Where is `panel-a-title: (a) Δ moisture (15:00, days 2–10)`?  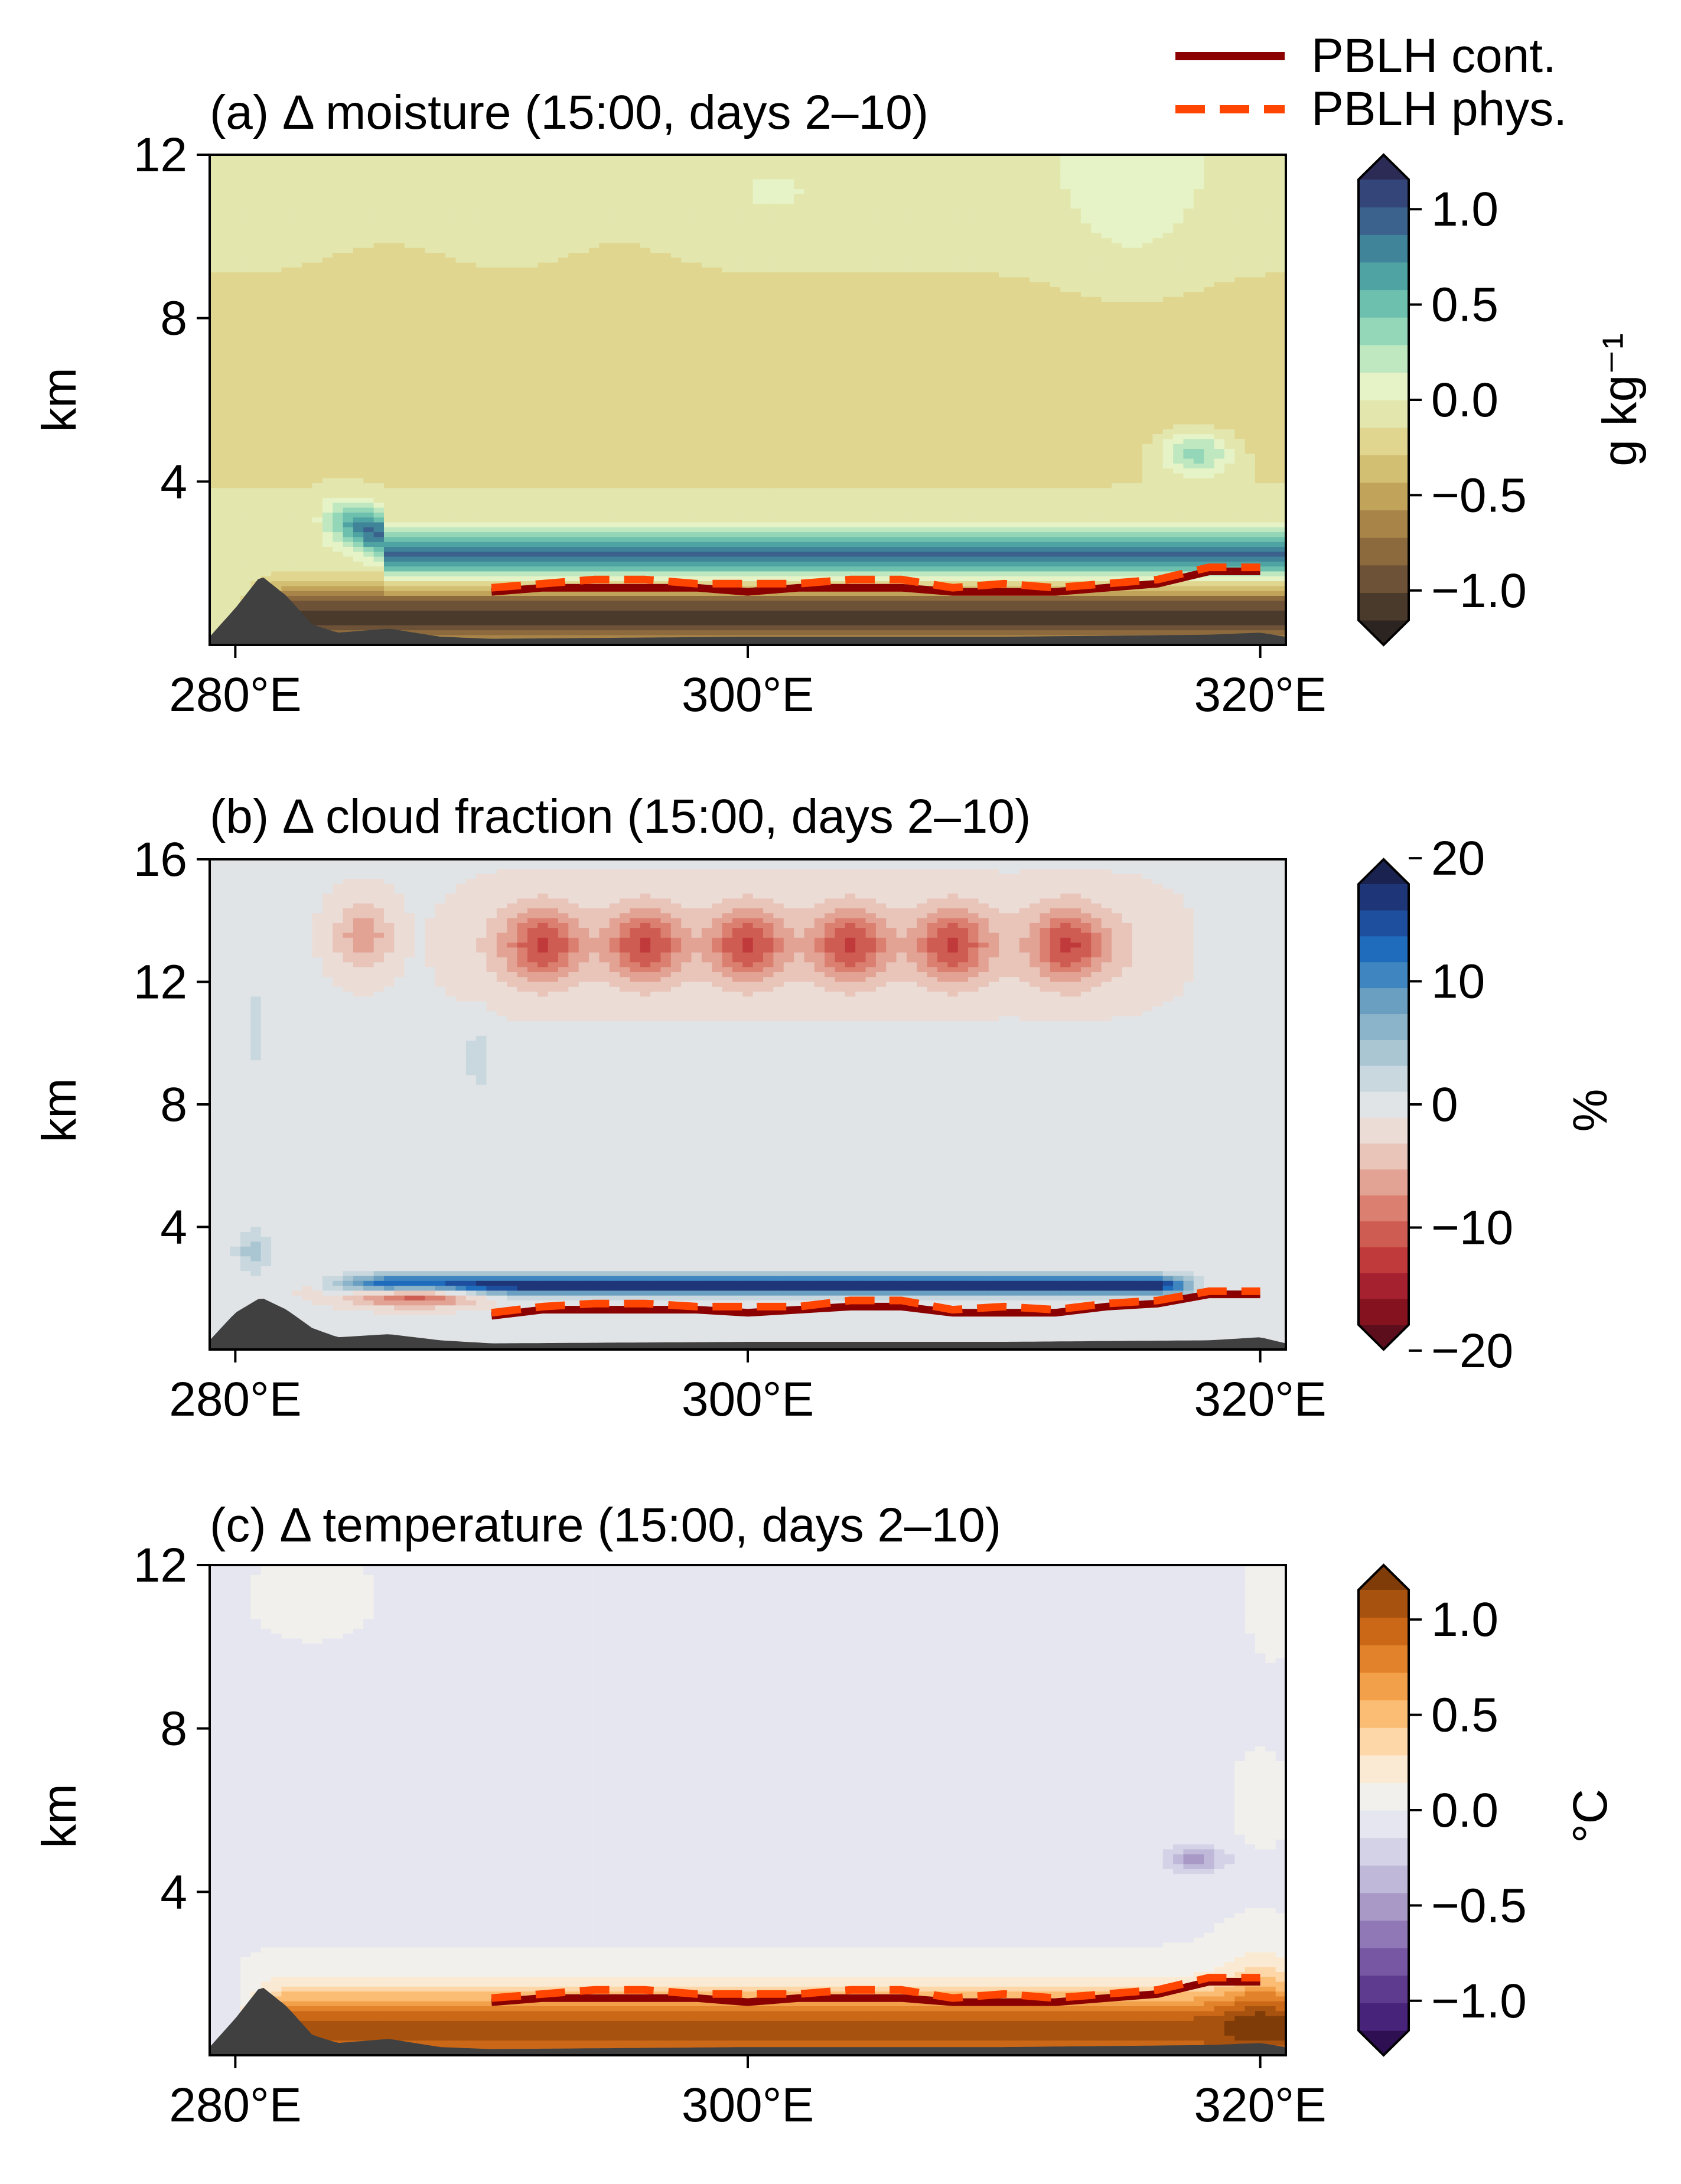
panel-a-title: (a) Δ moisture (15:00, days 2–10) is located at coordinates (569, 112).